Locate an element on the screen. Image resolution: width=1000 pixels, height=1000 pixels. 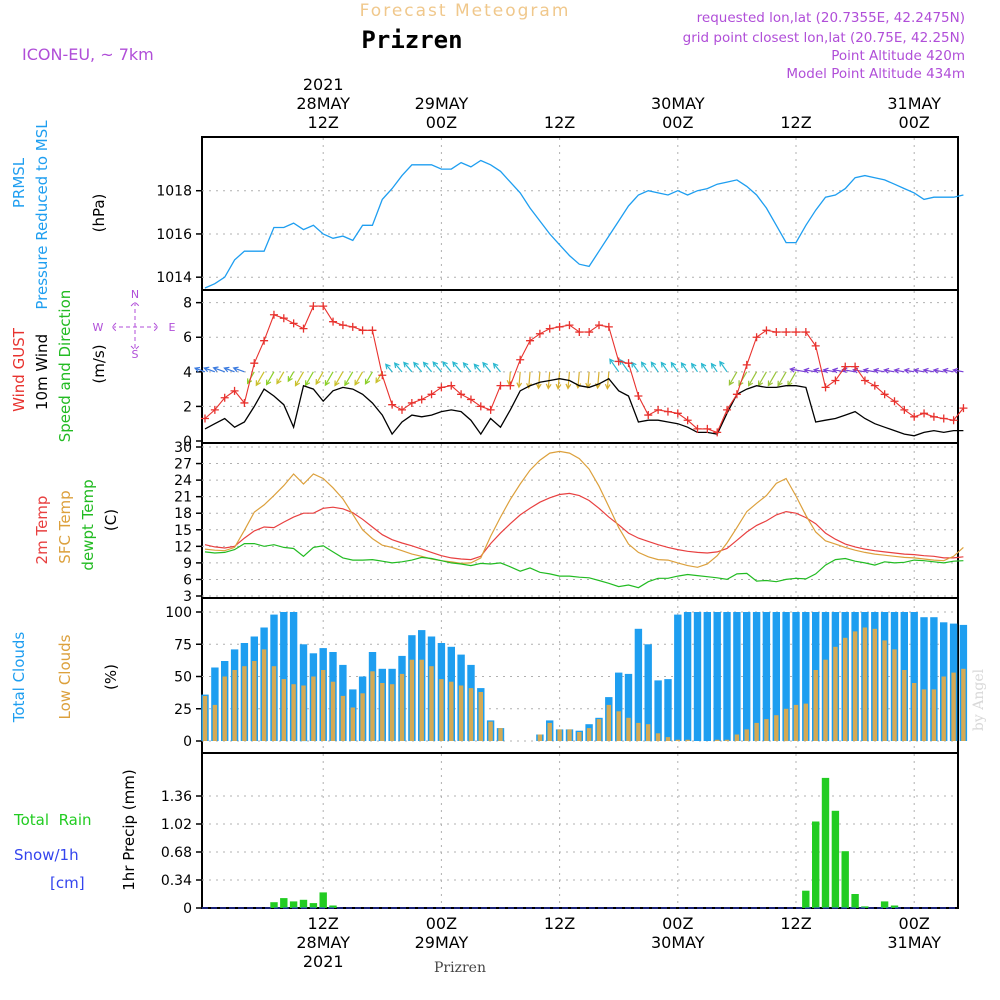
compass-rose: N S W E is located at coordinates (134, 324).